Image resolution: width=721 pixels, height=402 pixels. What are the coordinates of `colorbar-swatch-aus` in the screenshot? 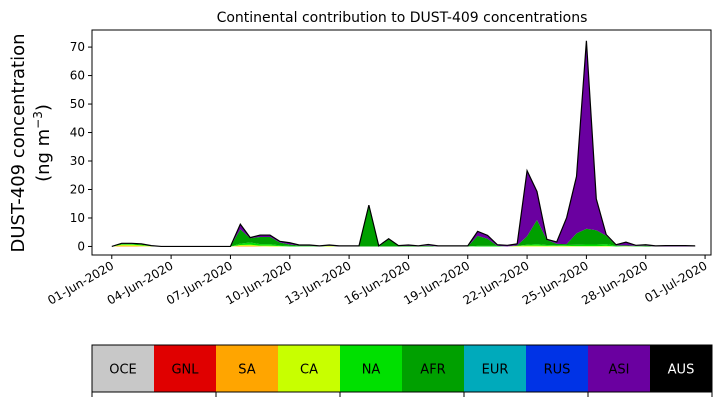 It's located at (681, 368).